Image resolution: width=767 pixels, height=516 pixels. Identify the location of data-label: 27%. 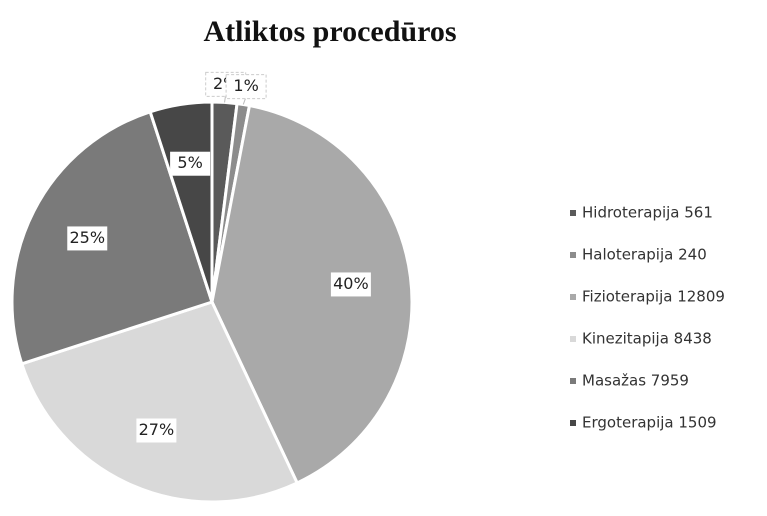
(156, 430).